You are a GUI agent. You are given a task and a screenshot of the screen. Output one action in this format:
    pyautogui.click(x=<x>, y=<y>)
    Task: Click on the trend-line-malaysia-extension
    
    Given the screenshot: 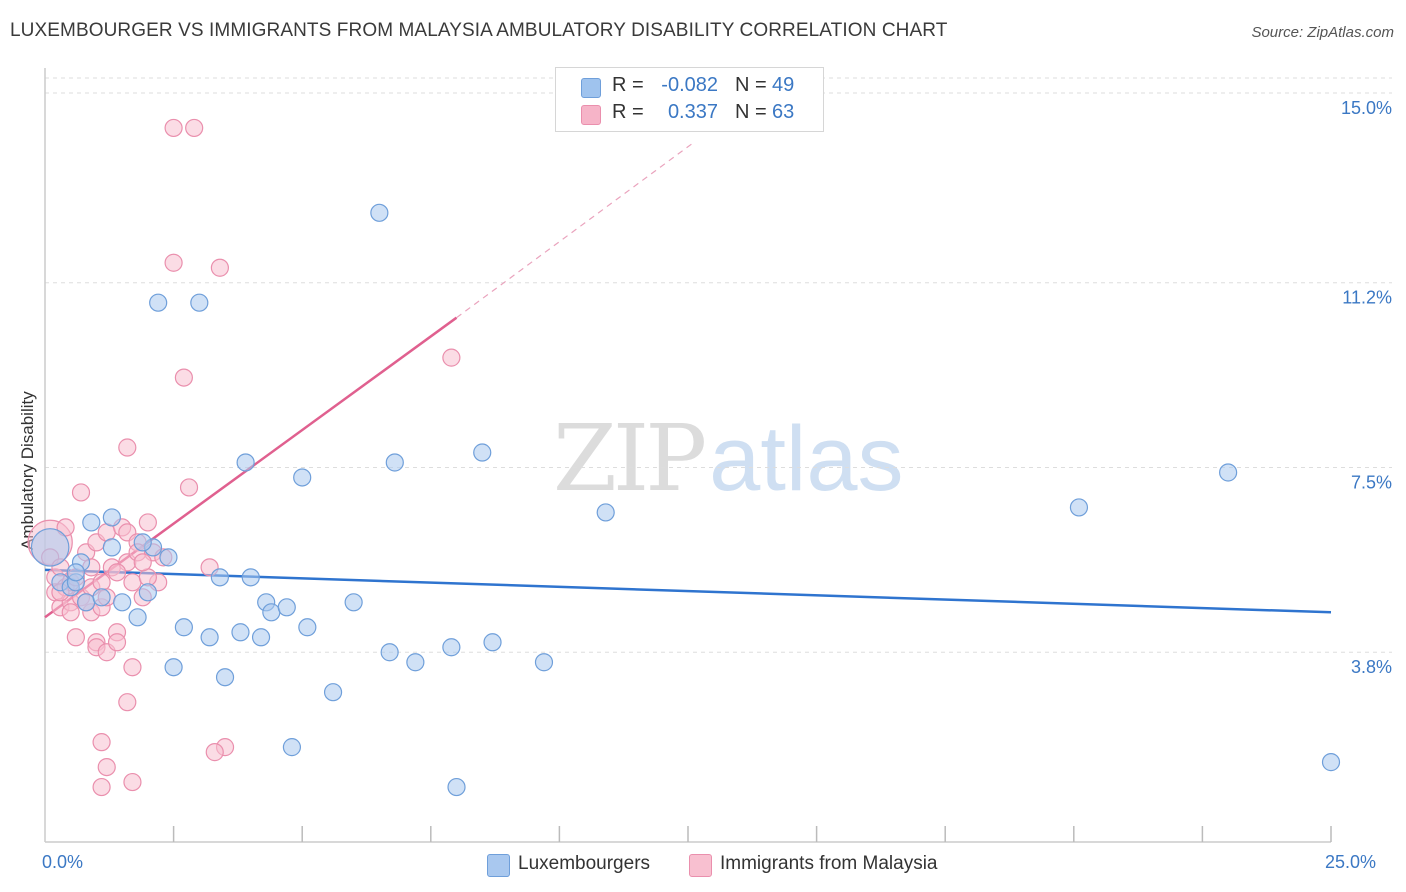 What is the action you would take?
    pyautogui.click(x=575, y=230)
    